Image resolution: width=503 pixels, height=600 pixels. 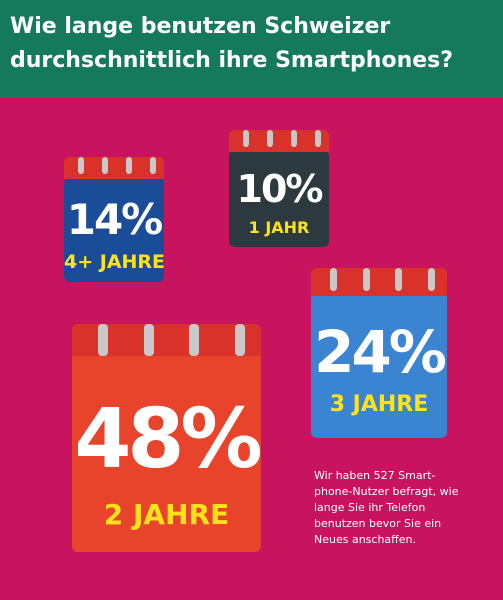 I want to click on note-line: Wir haben 527 Smart-, so click(x=375, y=475).